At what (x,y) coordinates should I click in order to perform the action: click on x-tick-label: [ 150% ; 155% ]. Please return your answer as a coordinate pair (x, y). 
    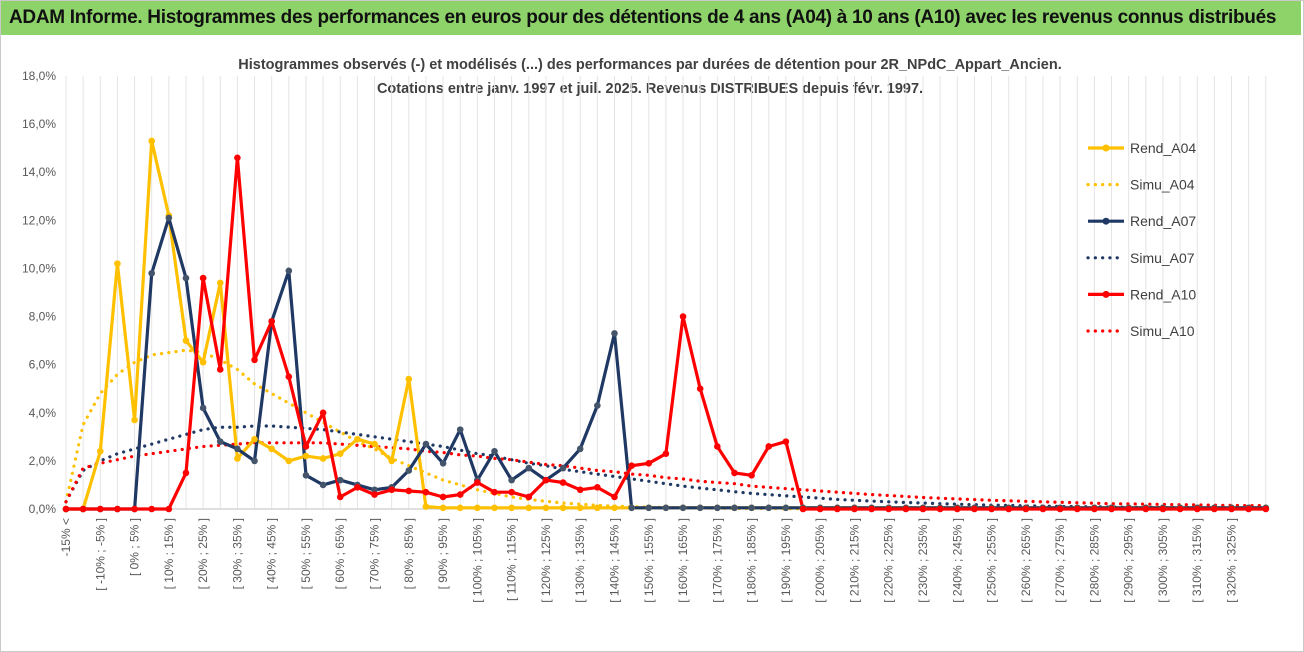
    Looking at the image, I should click on (649, 560).